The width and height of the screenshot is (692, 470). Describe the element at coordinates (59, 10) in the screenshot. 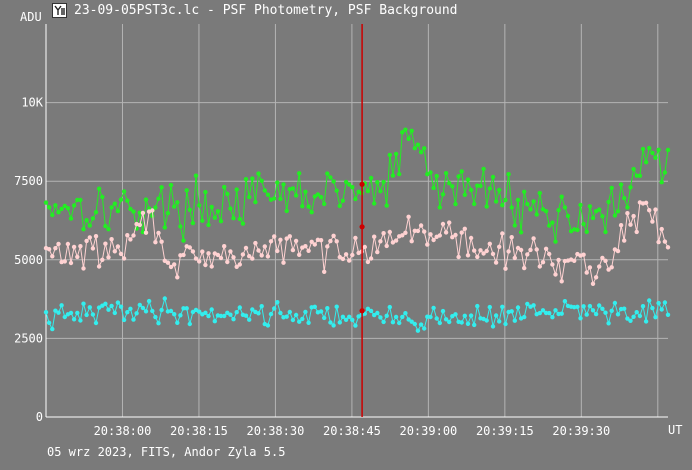

I see `app-icon` at that location.